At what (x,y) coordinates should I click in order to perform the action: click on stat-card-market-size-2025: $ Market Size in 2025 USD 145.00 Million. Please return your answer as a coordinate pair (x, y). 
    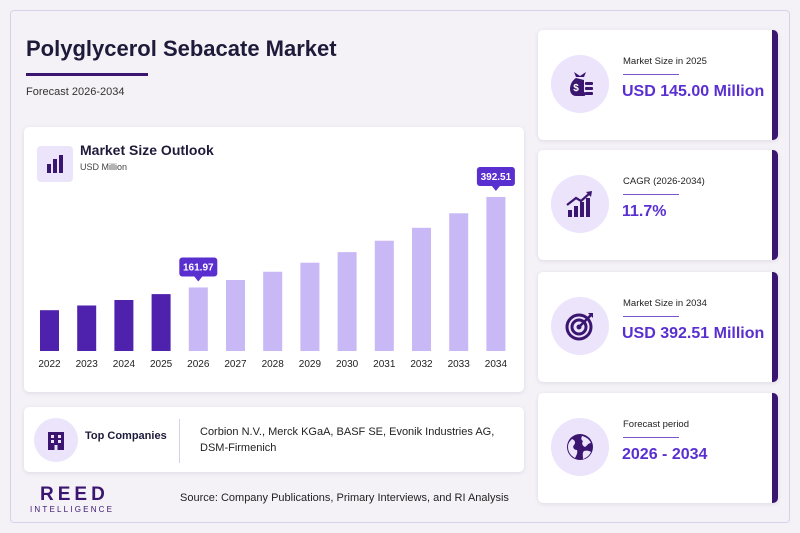
    Looking at the image, I should click on (658, 85).